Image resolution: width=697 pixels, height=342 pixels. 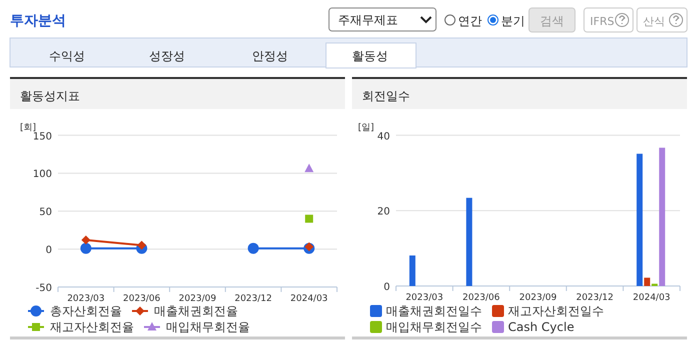 What do you see at coordinates (541, 327) in the screenshot?
I see `legend-label: Cash Cycle` at bounding box center [541, 327].